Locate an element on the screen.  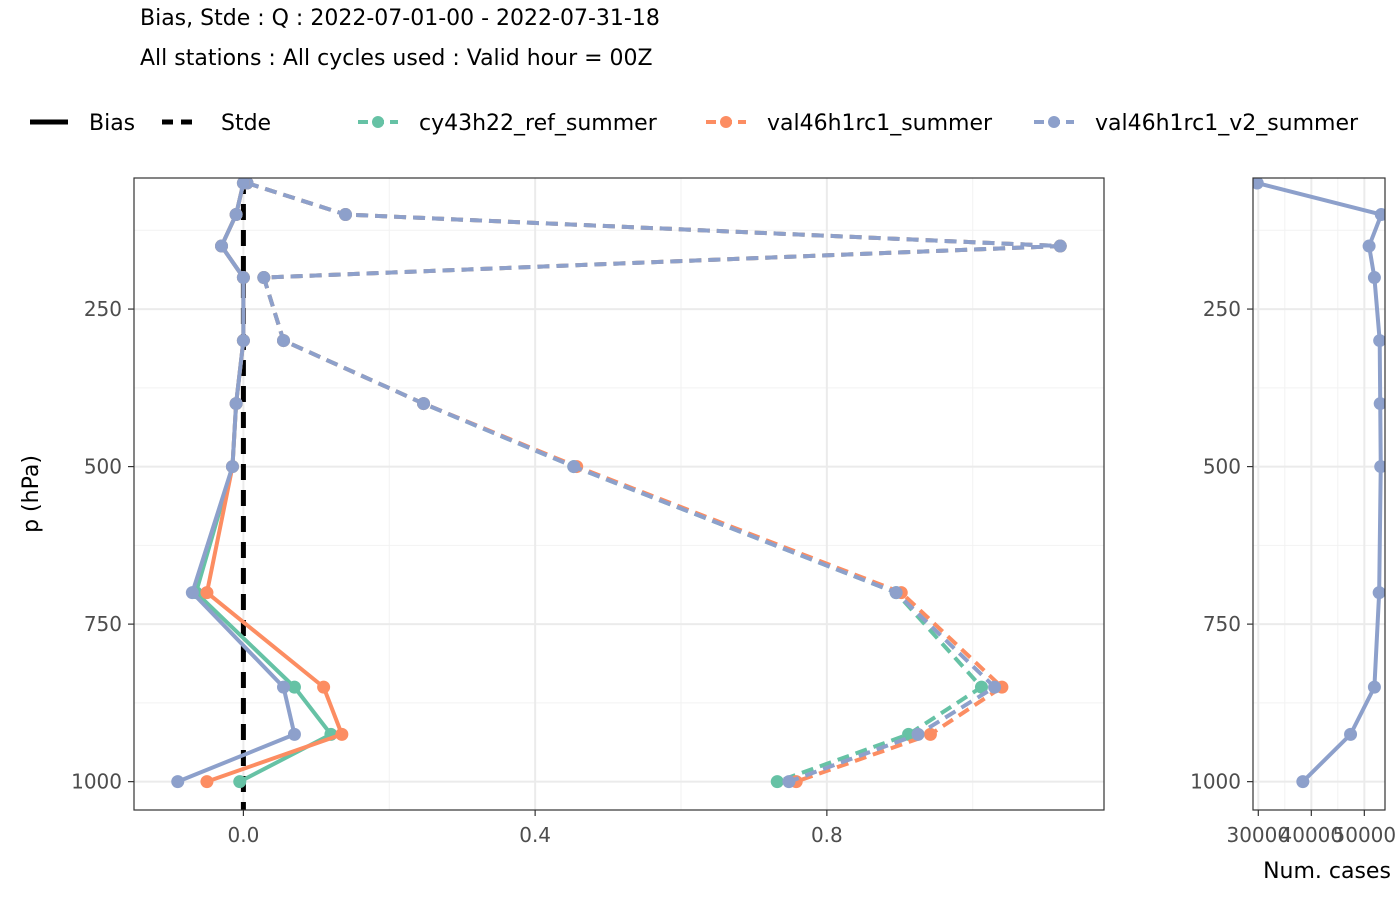
x-tick-label: 30000 is located at coordinates (1258, 835).